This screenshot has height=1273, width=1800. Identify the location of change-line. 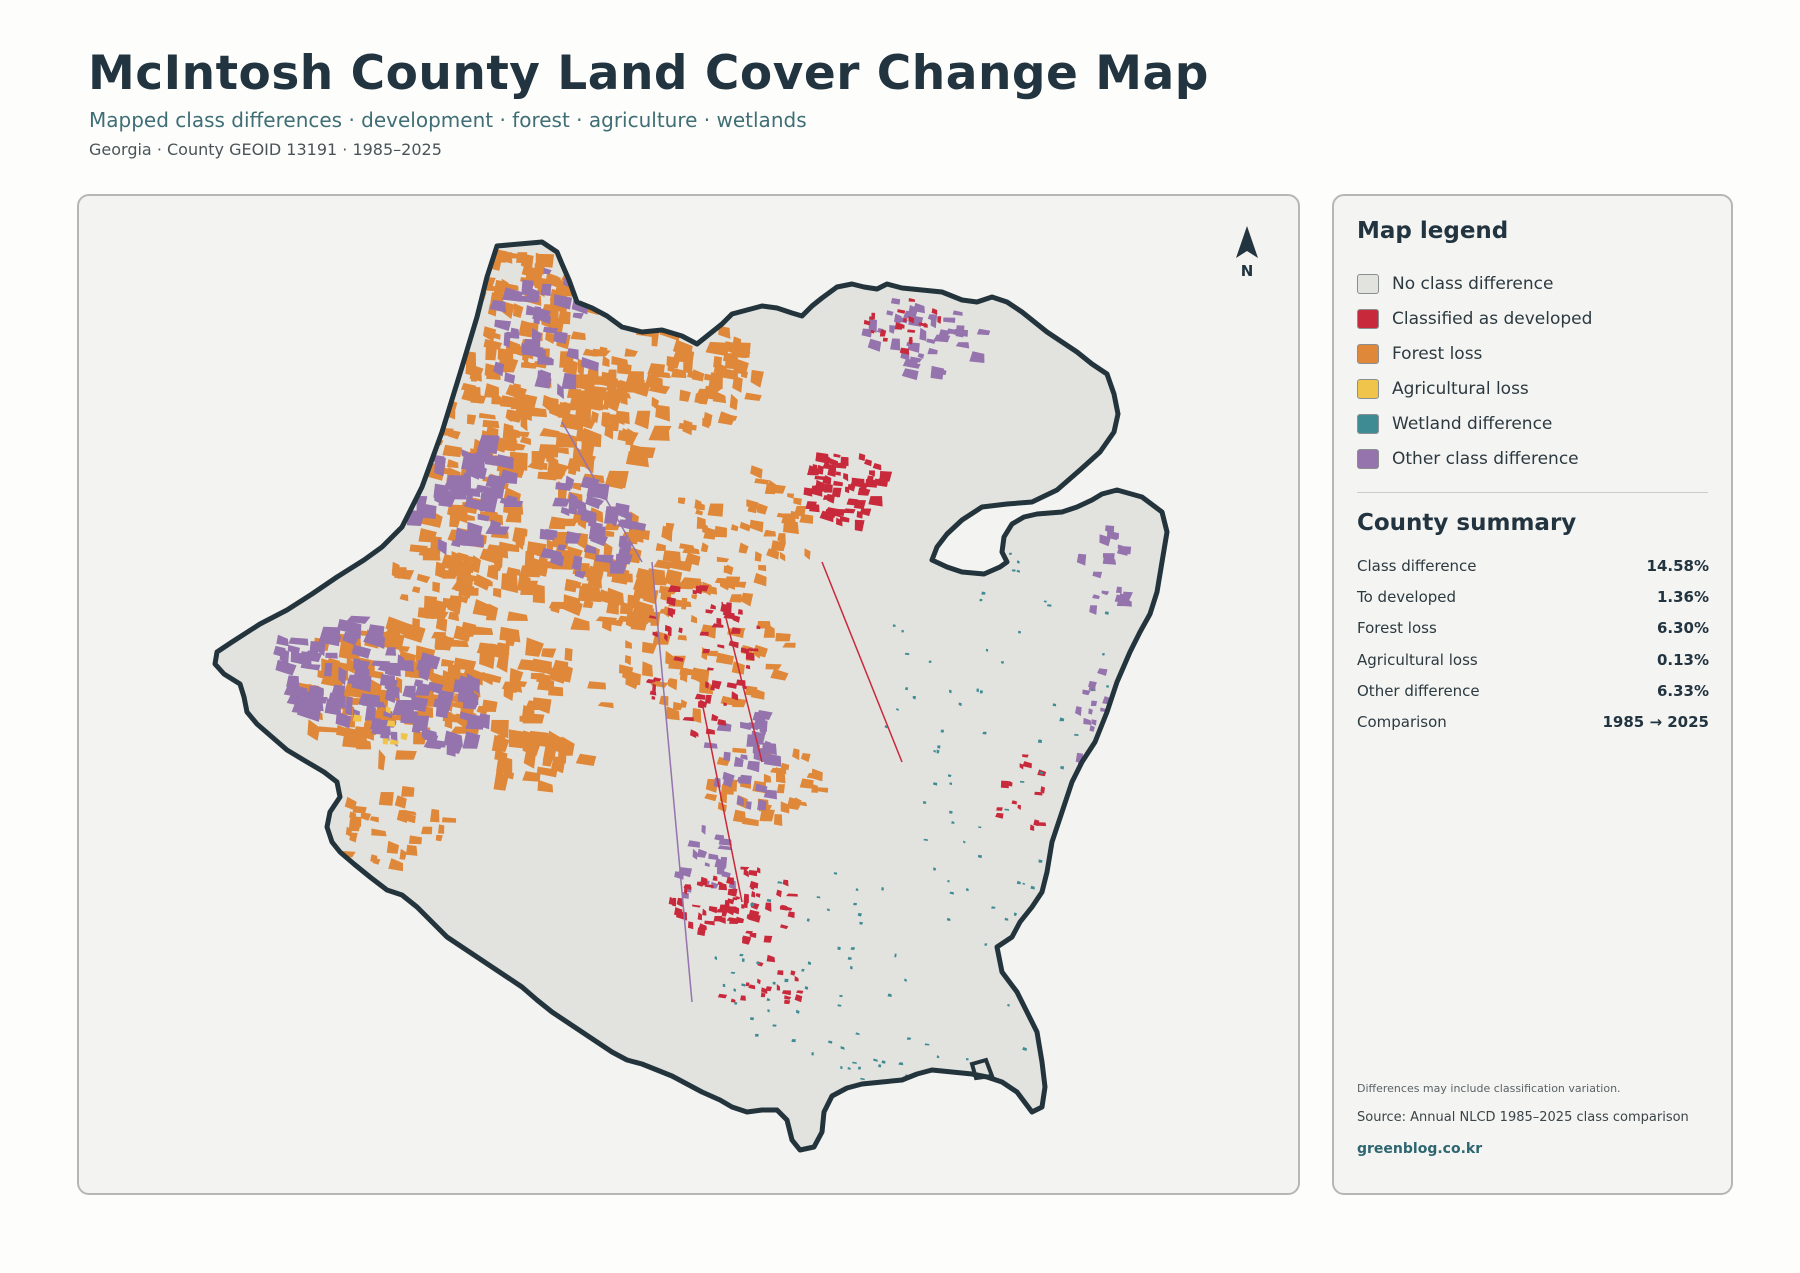
(602, 492).